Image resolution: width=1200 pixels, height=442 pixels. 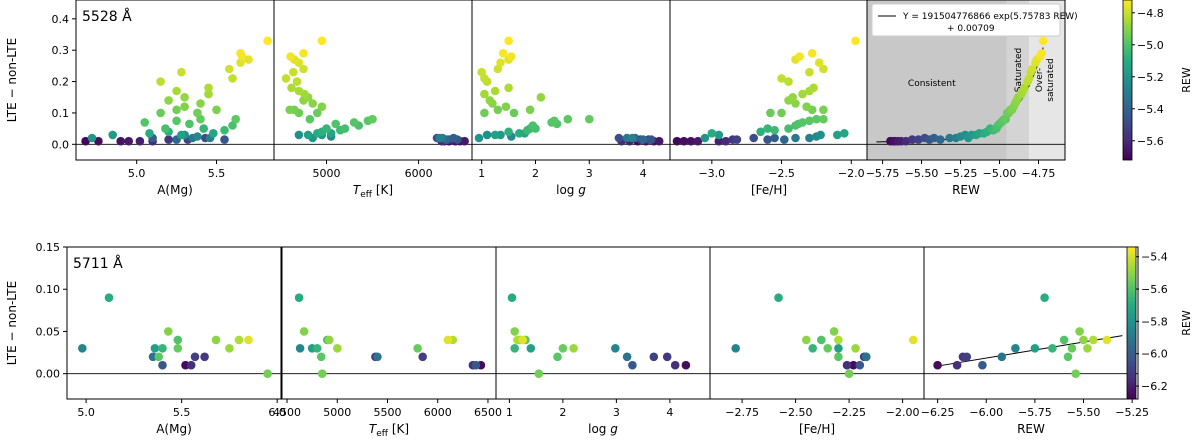 I want to click on region-label-oversaturated: Over-, so click(x=1040, y=80).